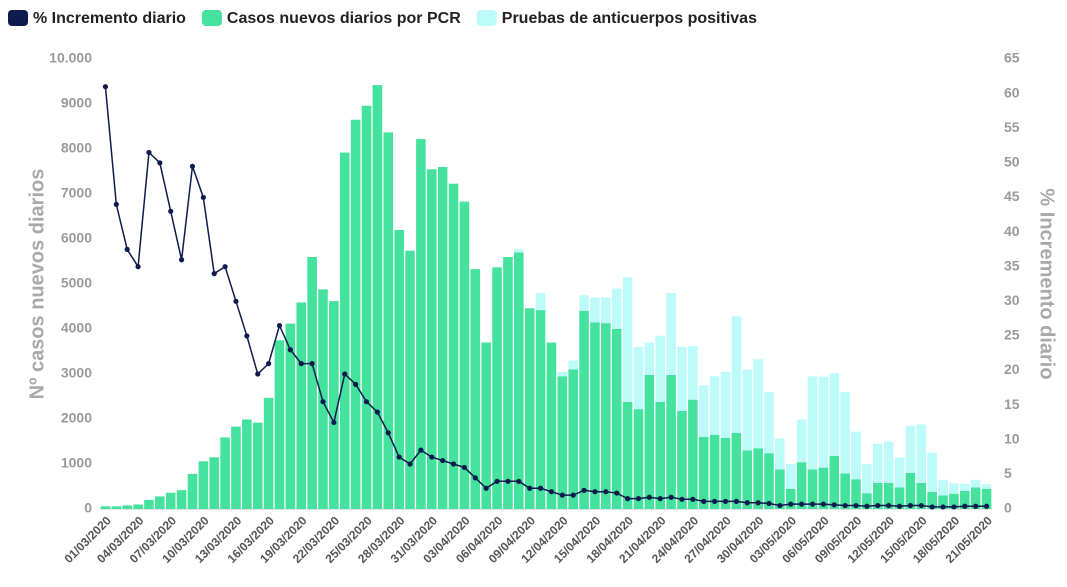 This screenshot has height=587, width=1067. Describe the element at coordinates (1008, 473) in the screenshot. I see `y2-tick-label: 5` at that location.